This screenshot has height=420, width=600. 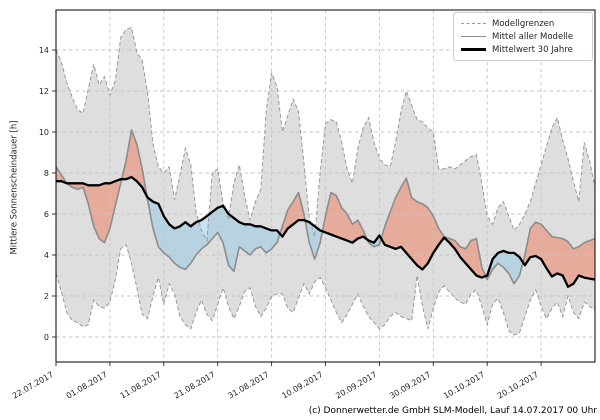 What do you see at coordinates (356, 385) in the screenshot?
I see `x-tick-label: 20.09.2017` at bounding box center [356, 385].